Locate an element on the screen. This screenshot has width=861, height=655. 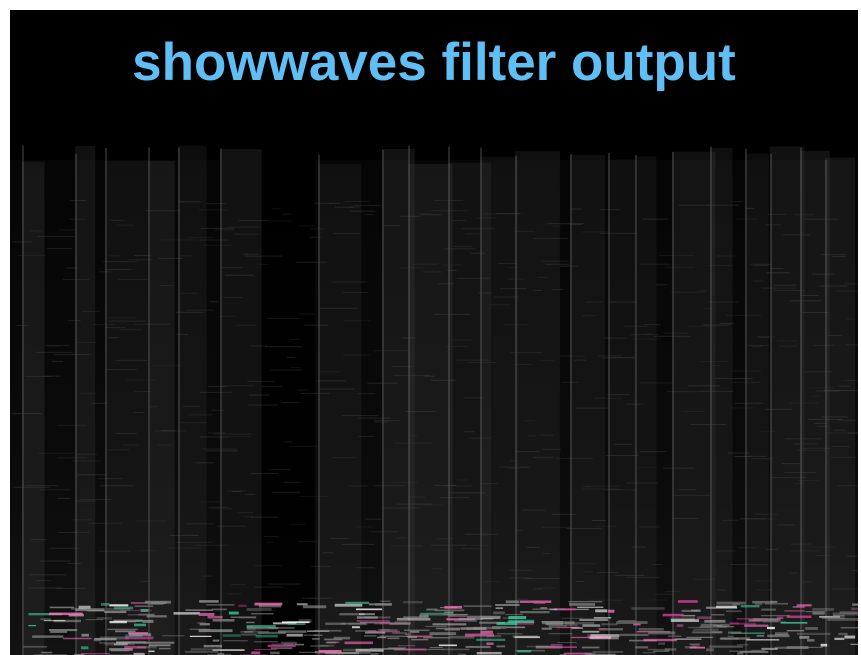
streak-edge is located at coordinates (106, 401).